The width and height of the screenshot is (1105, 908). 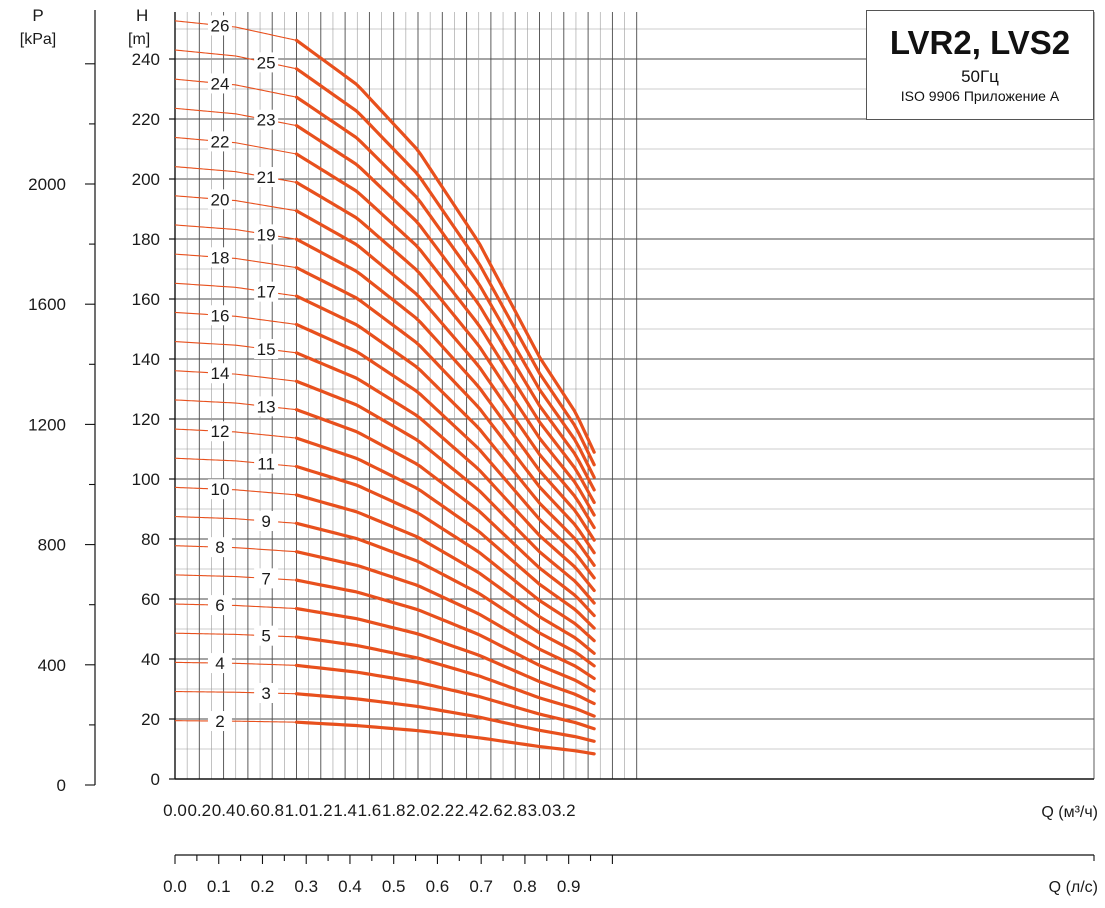 I want to click on stage-18-curve, so click(x=445, y=410).